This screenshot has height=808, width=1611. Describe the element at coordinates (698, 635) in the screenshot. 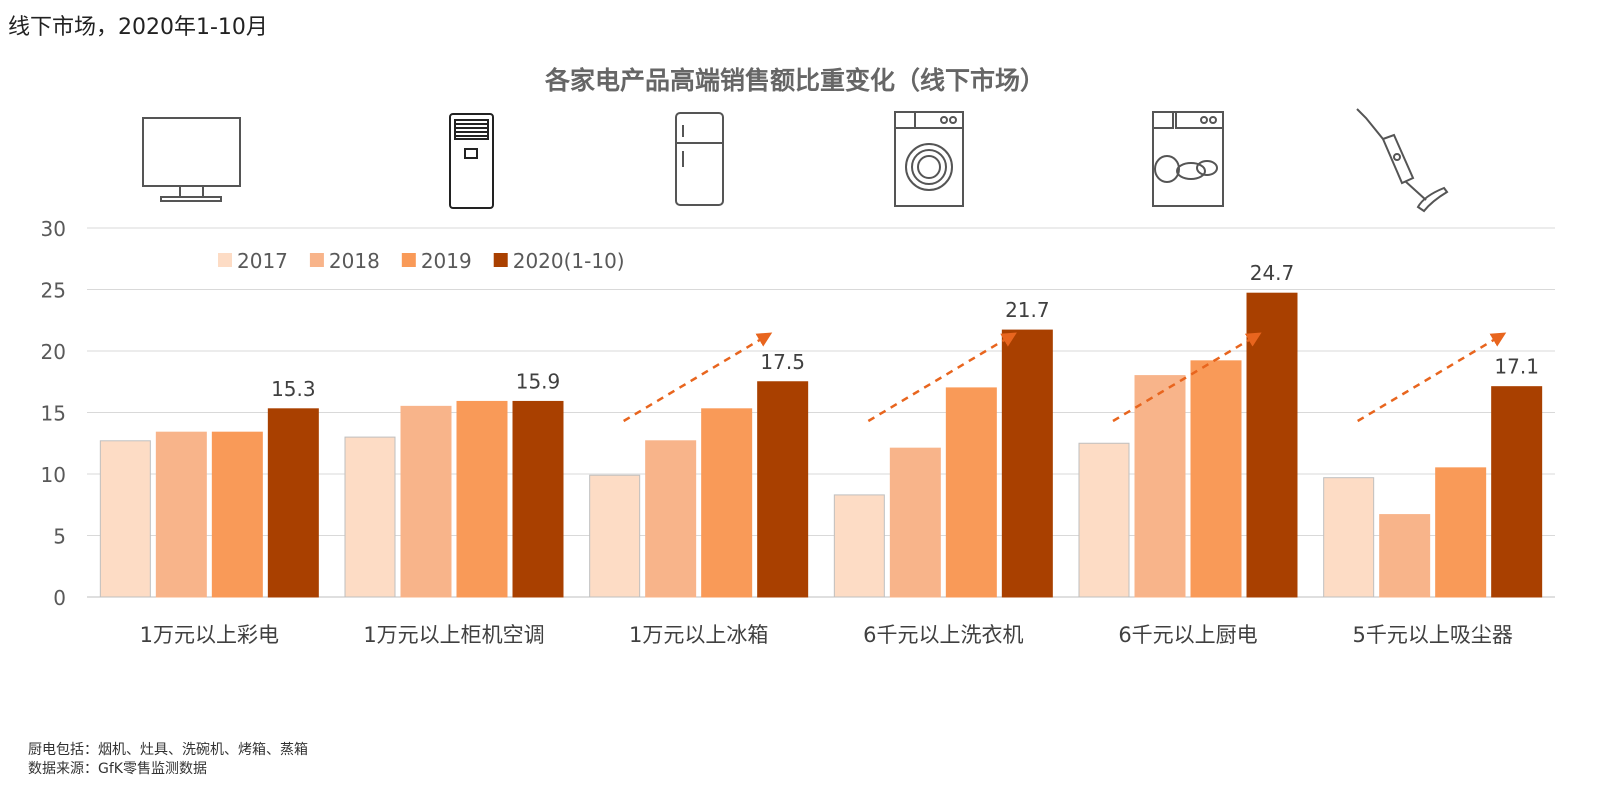

I see `category-label: 1万元以上冰箱` at that location.